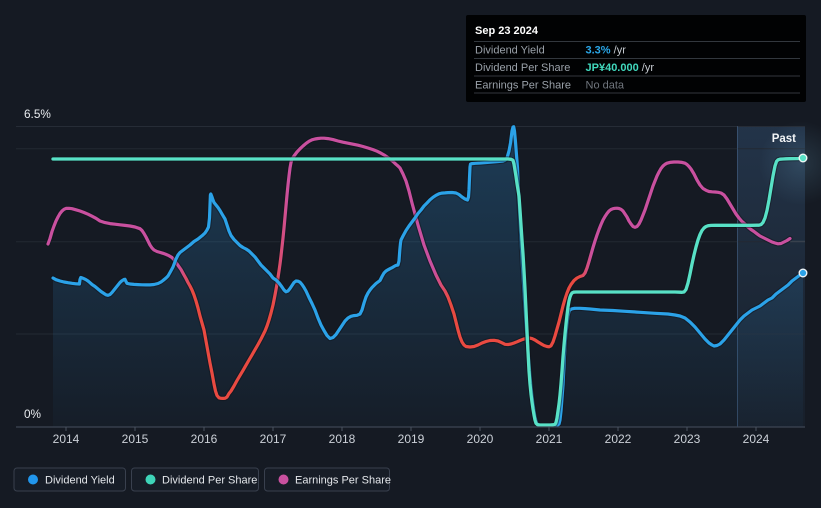 The image size is (821, 508). What do you see at coordinates (620, 68) in the screenshot?
I see `svg-text: JP¥40.000 /yr` at bounding box center [620, 68].